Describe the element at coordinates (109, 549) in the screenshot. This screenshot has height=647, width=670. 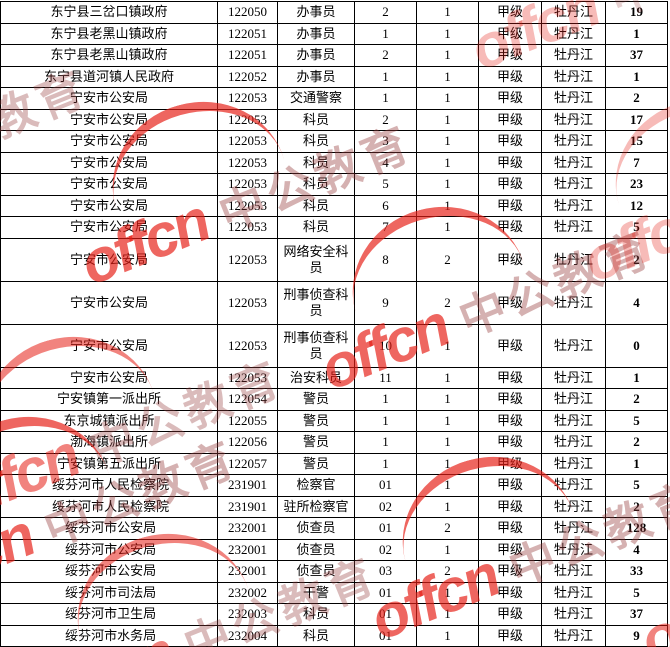
I see `org-cell: 绥芬河市公安局` at that location.